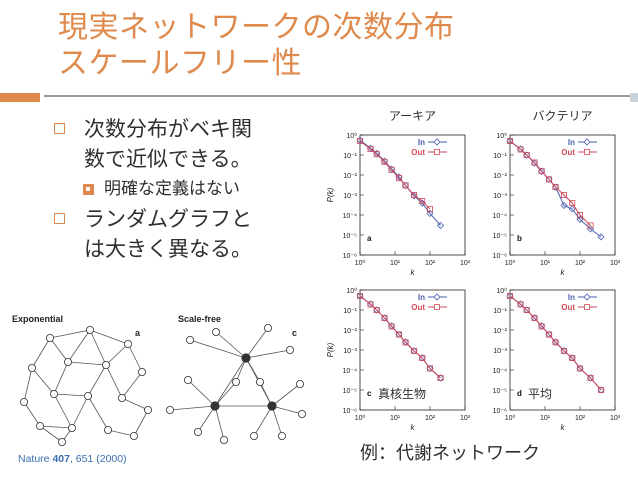 Image resolution: width=638 pixels, height=479 pixels. Describe the element at coordinates (450, 453) in the screenshot. I see `figure-caption: 例：代謝ネットワーク` at that location.